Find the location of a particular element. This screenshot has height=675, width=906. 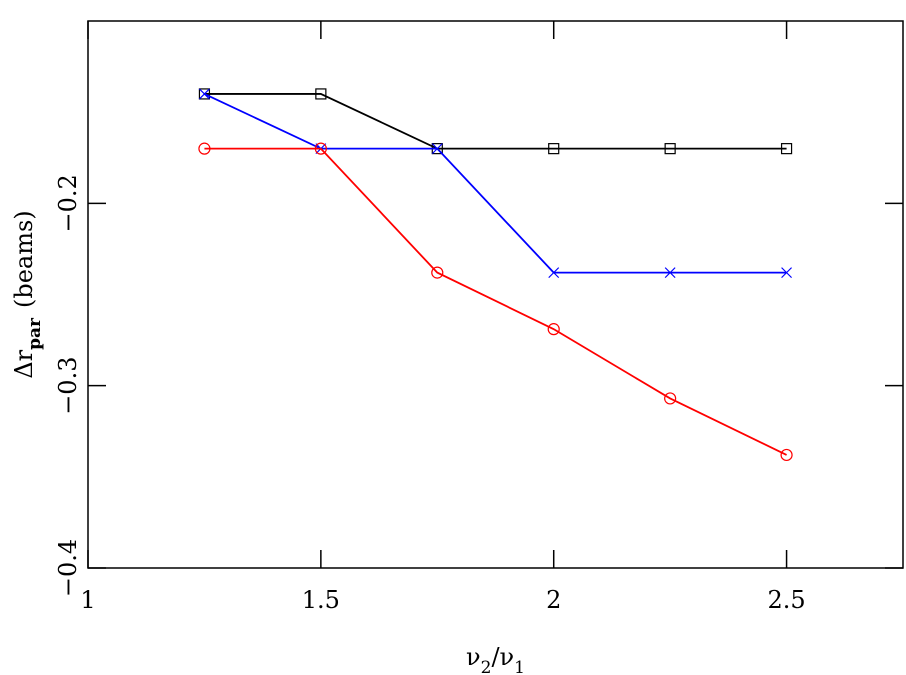

x-tick-label: 1.5 is located at coordinates (321, 600).